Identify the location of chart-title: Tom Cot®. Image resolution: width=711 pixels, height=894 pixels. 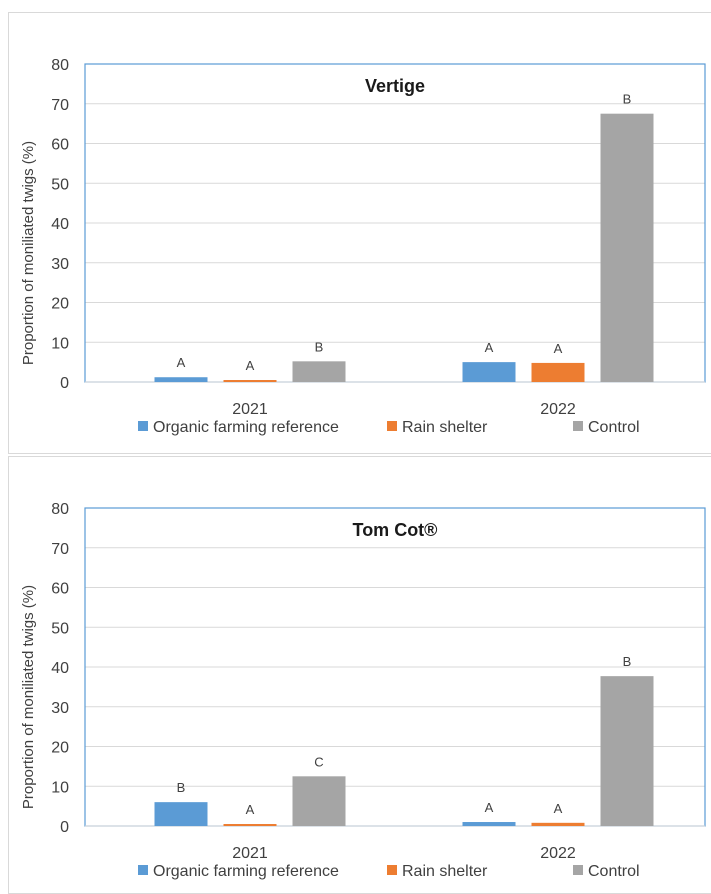
(395, 530).